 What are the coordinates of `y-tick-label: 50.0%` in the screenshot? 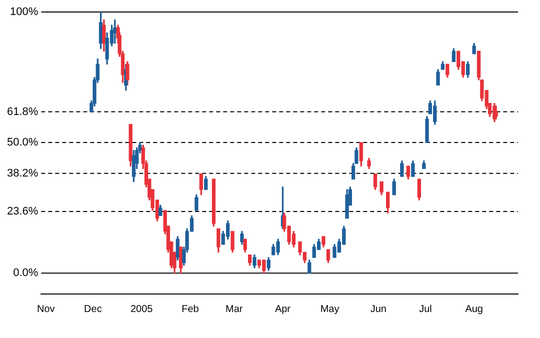 It's located at (22, 142).